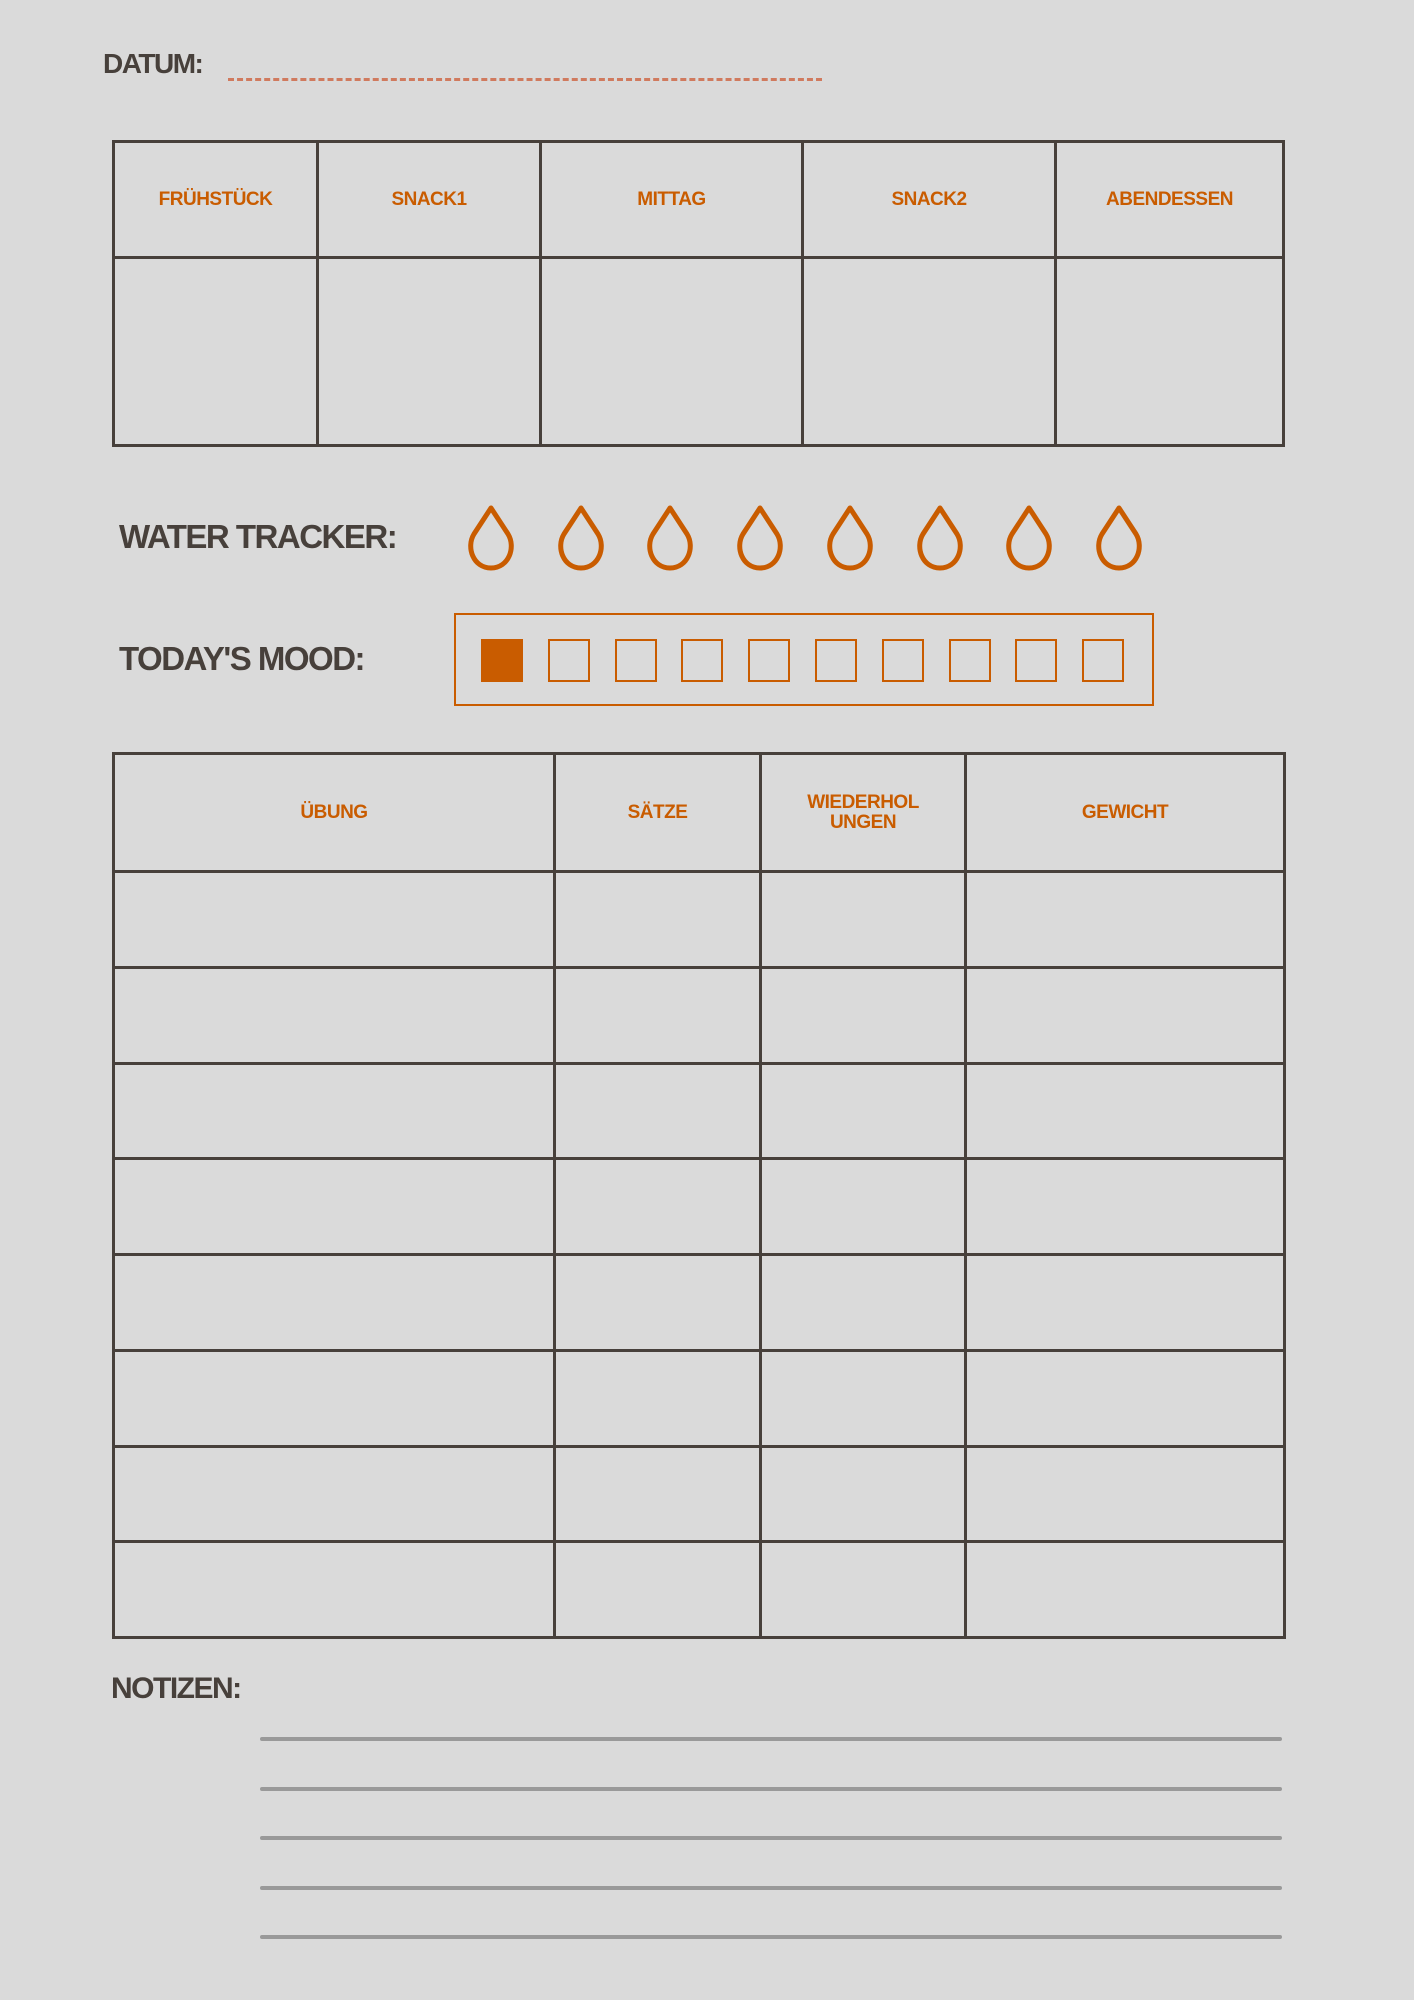  I want to click on header-text: FRÜHSTÜCK, so click(215, 199).